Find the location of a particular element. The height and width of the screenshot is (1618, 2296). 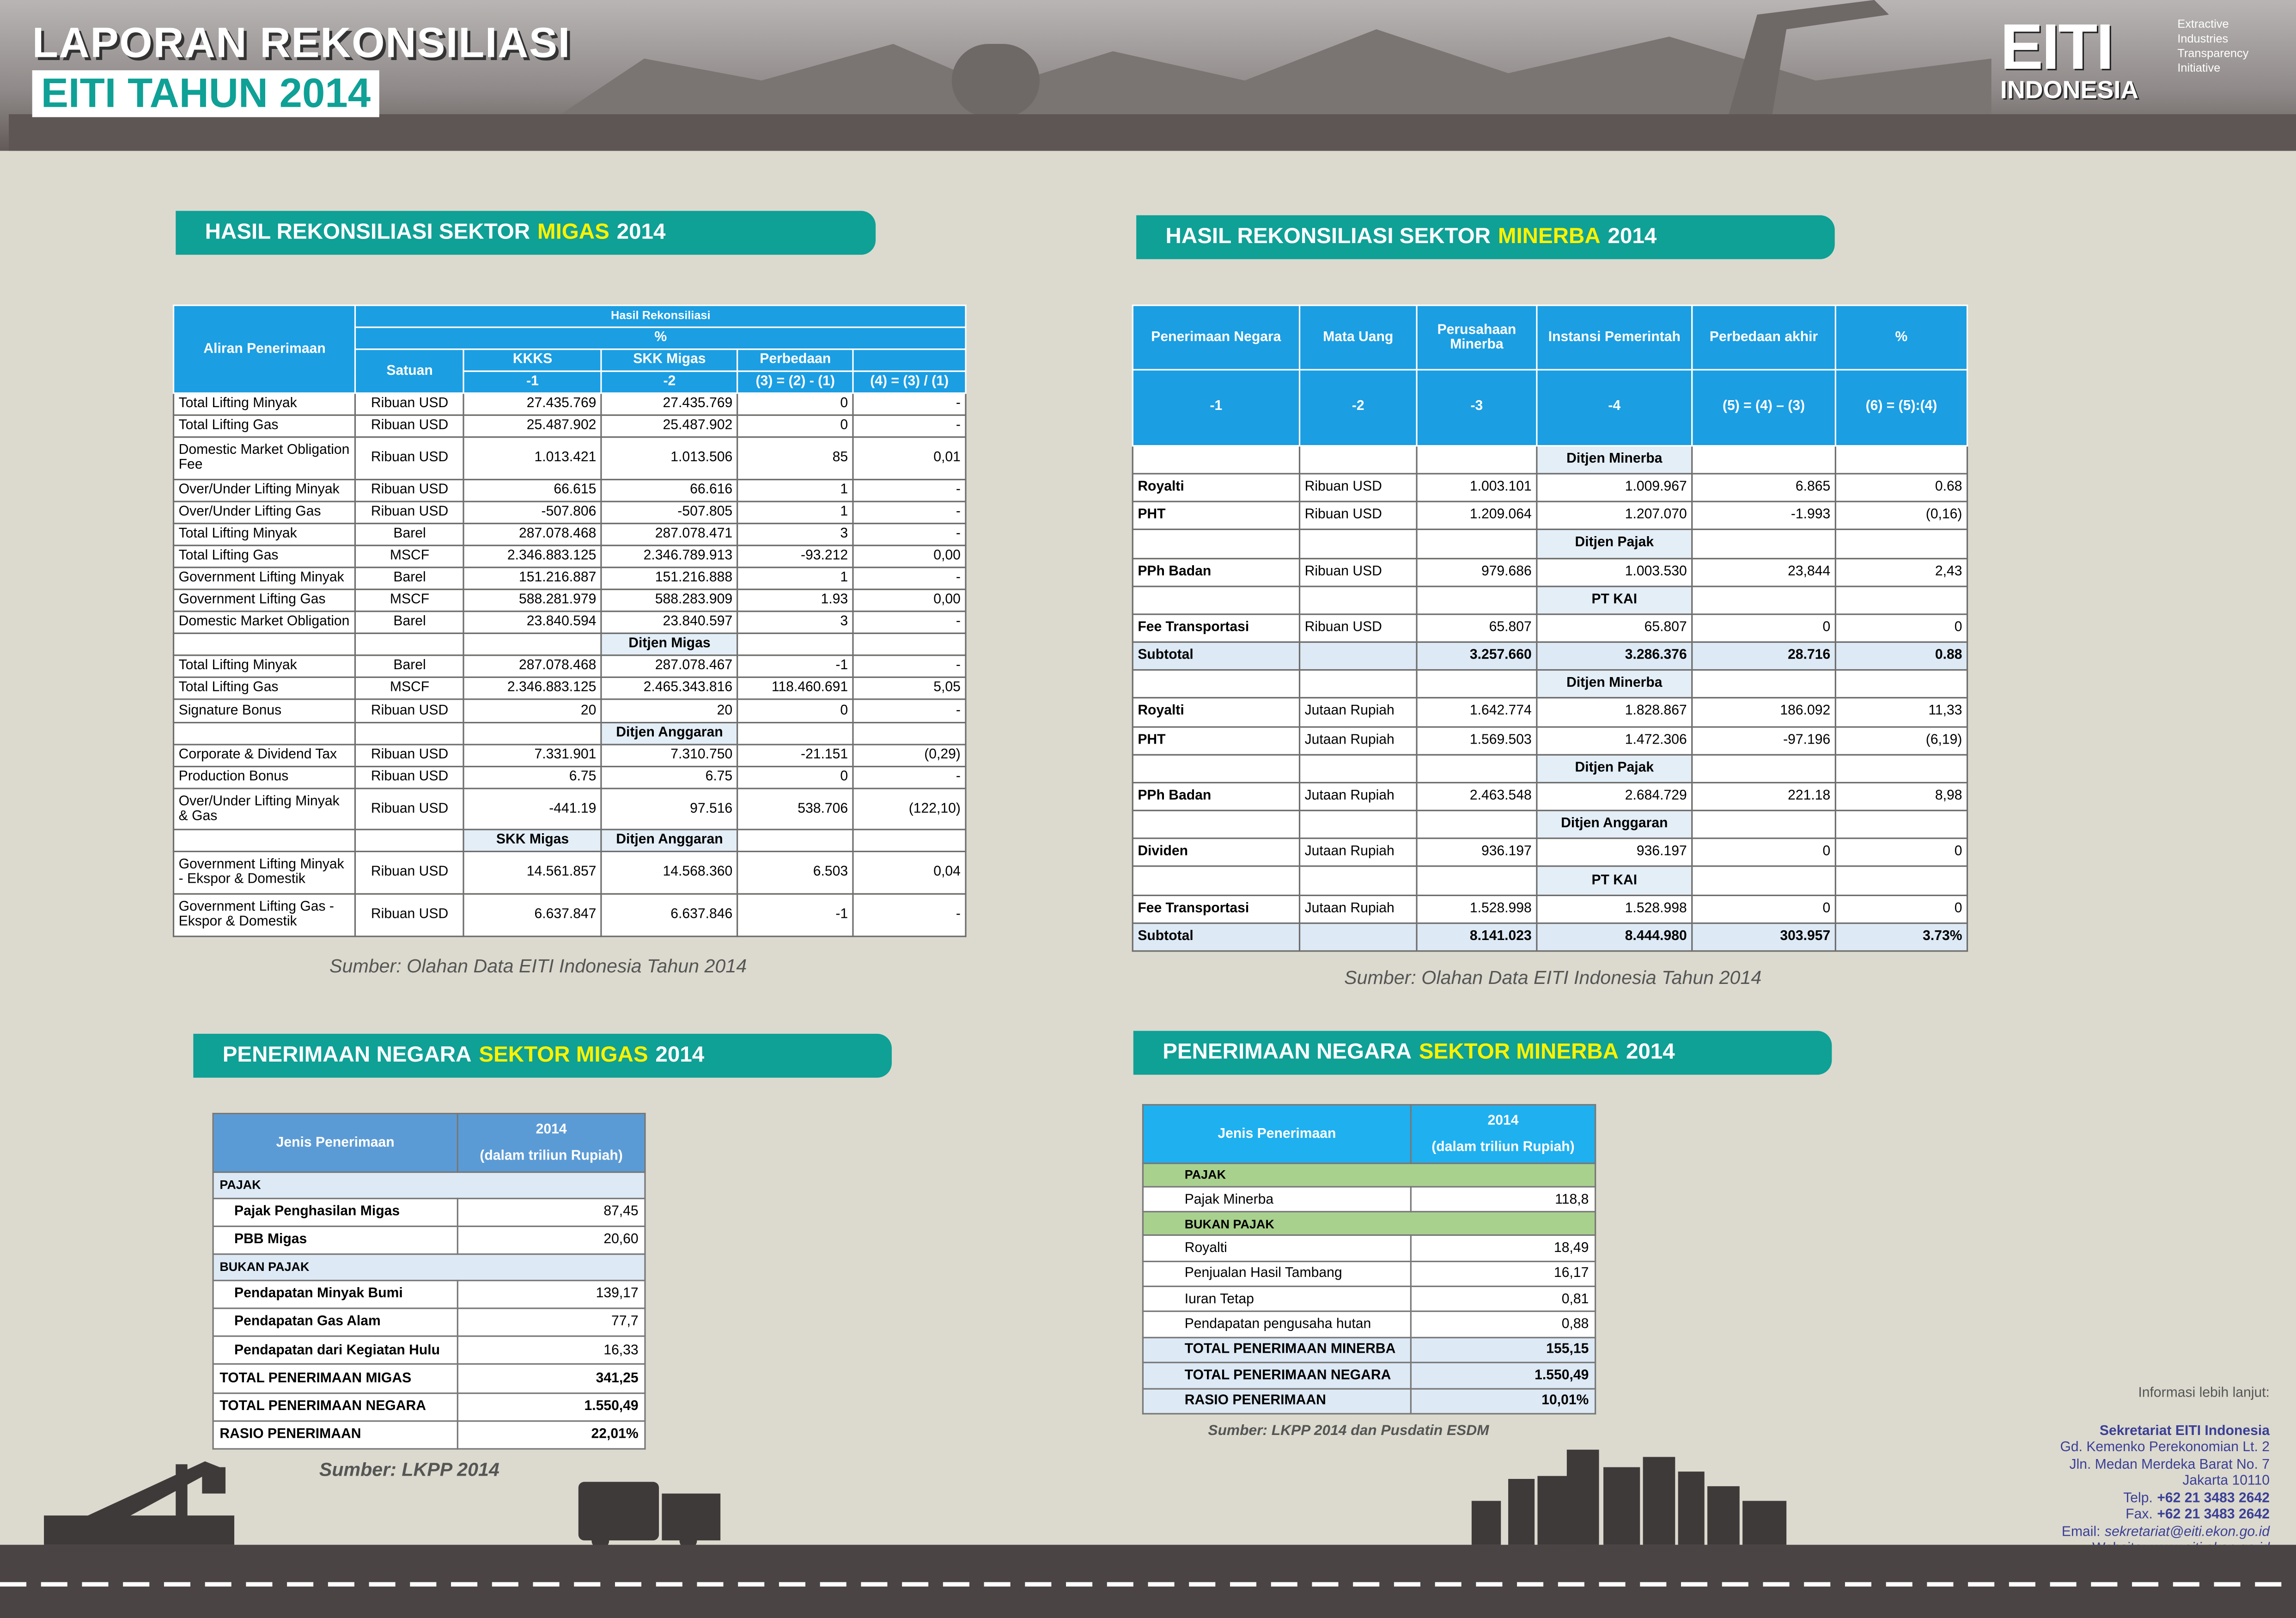

header-cell: Instansi Pemerintah is located at coordinates (1614, 338).